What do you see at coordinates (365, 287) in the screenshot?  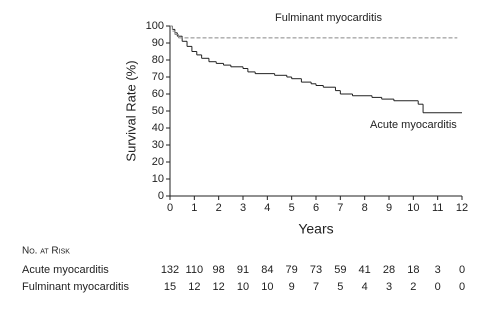 I see `risk-value: 4` at bounding box center [365, 287].